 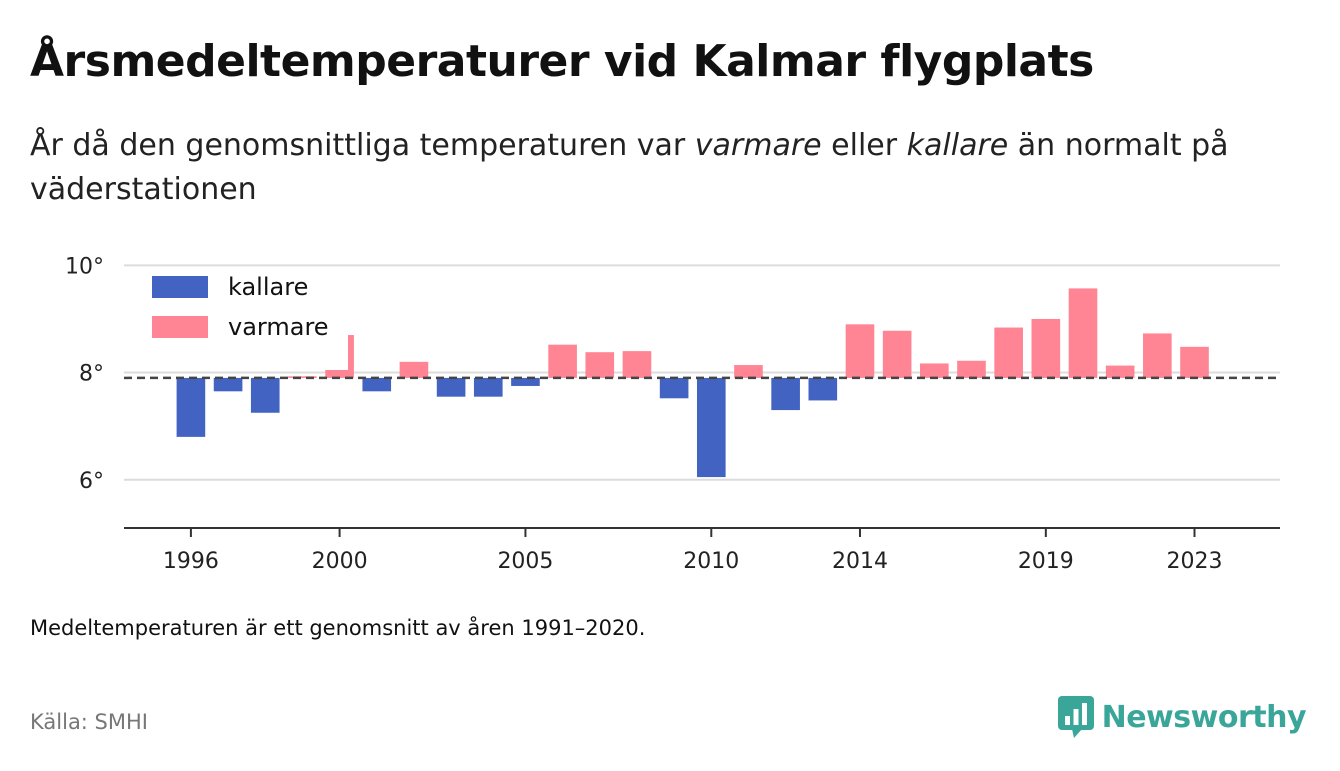 What do you see at coordinates (629, 167) in the screenshot?
I see `subtitle-text-3: än normalt på väderstationen` at bounding box center [629, 167].